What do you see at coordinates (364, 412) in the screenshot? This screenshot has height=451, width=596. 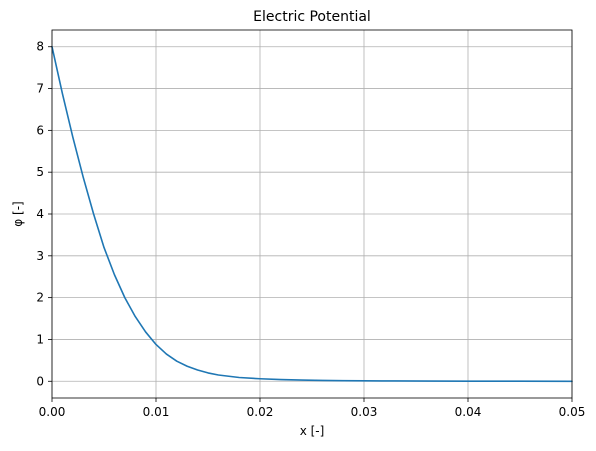 I see `x-tick-label: 0.03` at bounding box center [364, 412].